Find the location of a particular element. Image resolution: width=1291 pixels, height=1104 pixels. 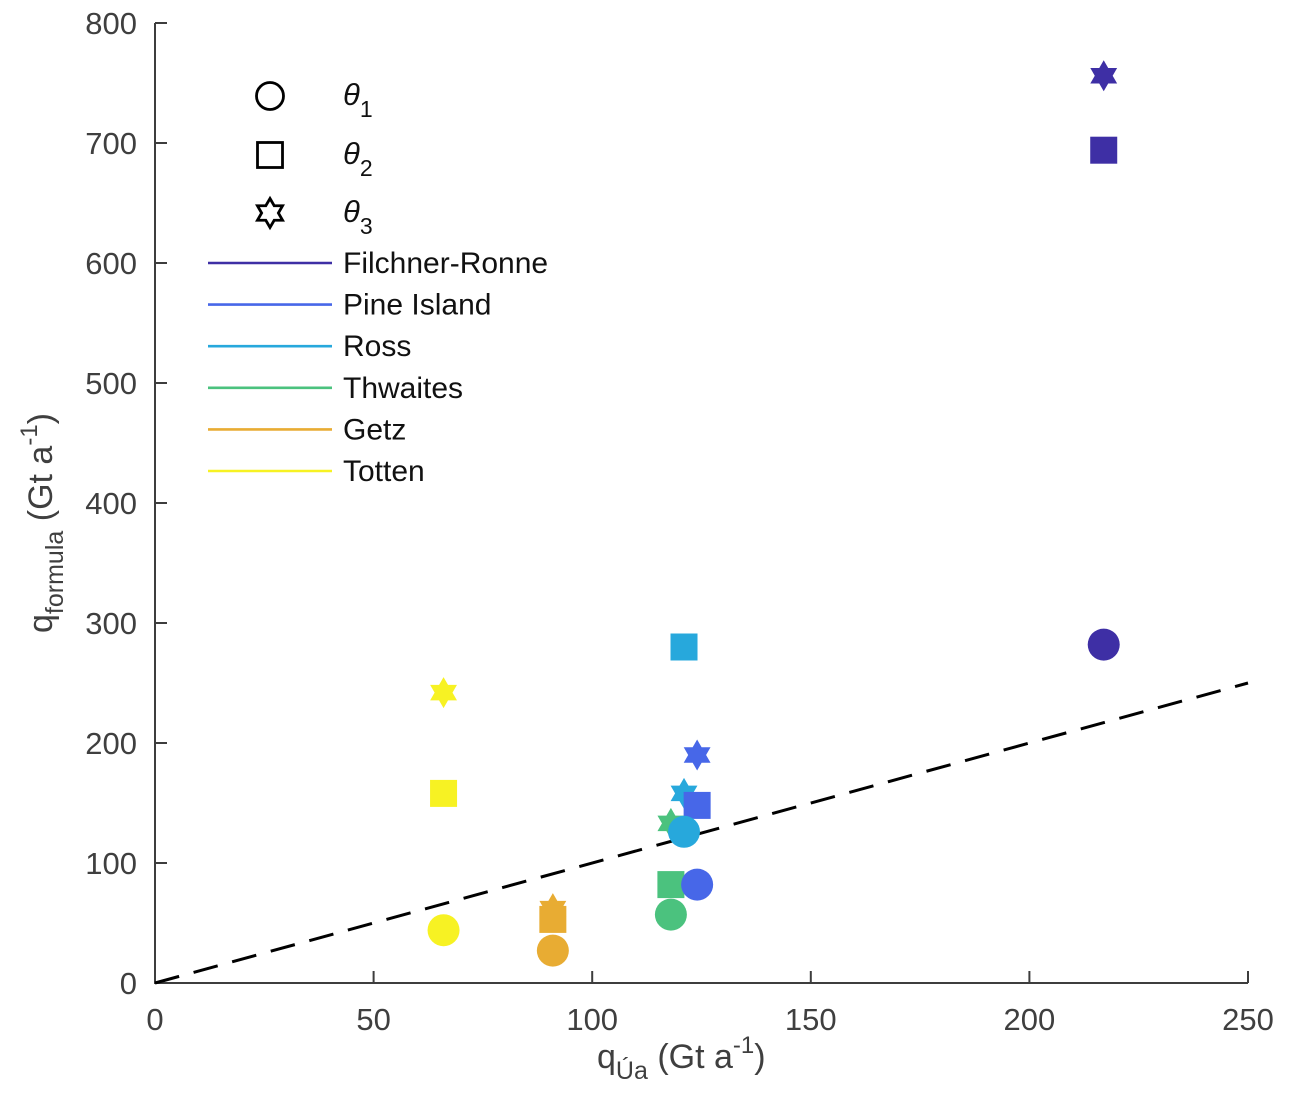

data-point-star-filchner-ronne is located at coordinates (1104, 76).